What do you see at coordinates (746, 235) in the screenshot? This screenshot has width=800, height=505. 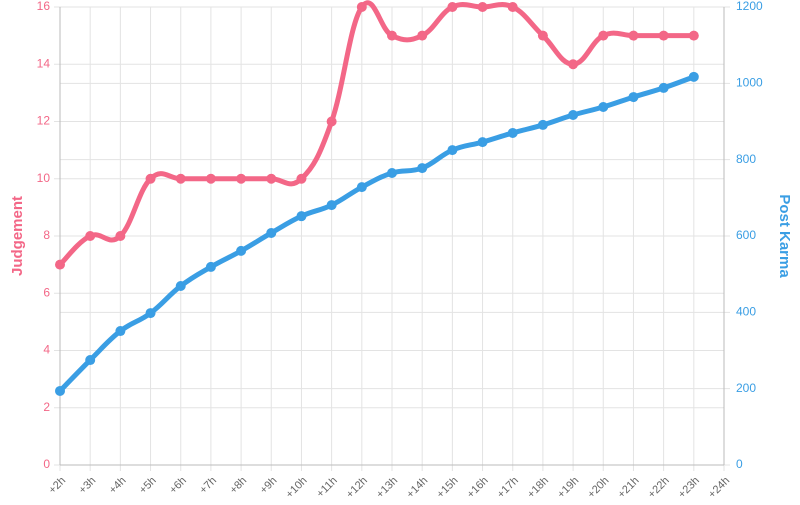 I see `y2-tick-label: 600` at bounding box center [746, 235].